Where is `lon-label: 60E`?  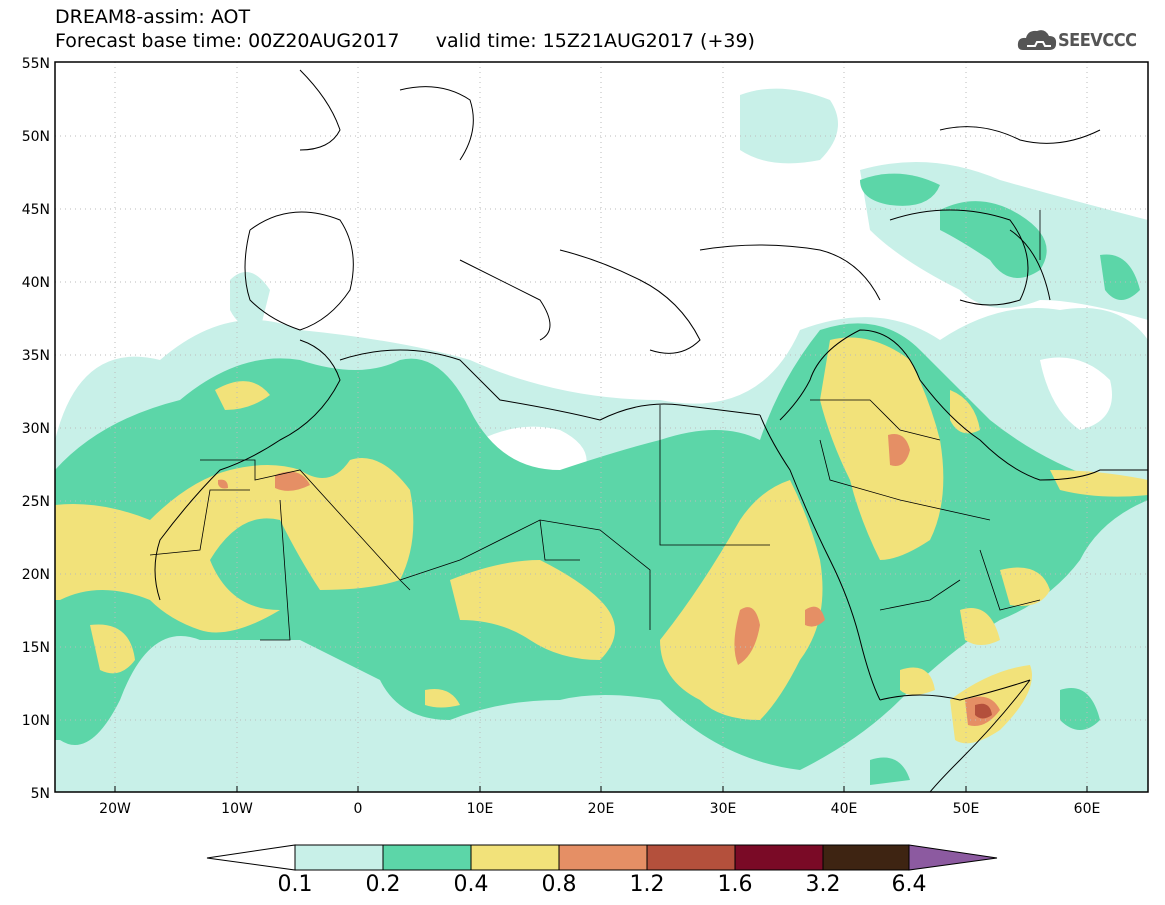
lon-label: 60E is located at coordinates (1087, 809).